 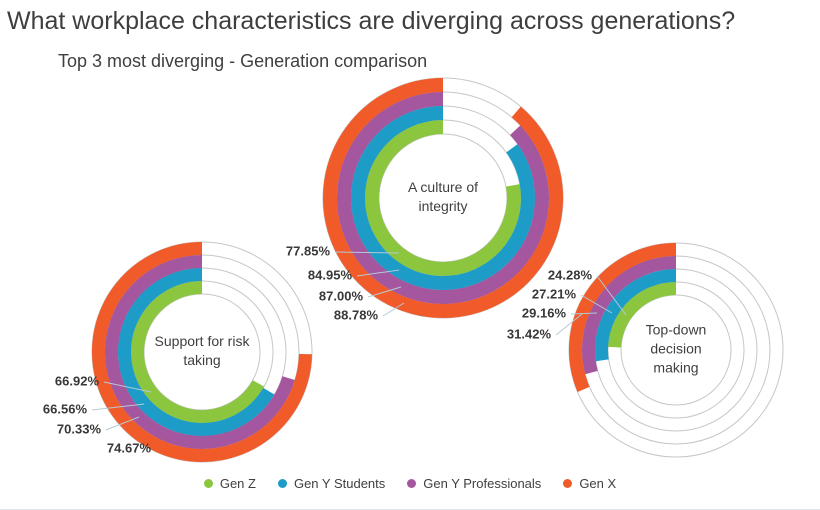 I want to click on value-label-gen-x: 88.78%, so click(x=356, y=314).